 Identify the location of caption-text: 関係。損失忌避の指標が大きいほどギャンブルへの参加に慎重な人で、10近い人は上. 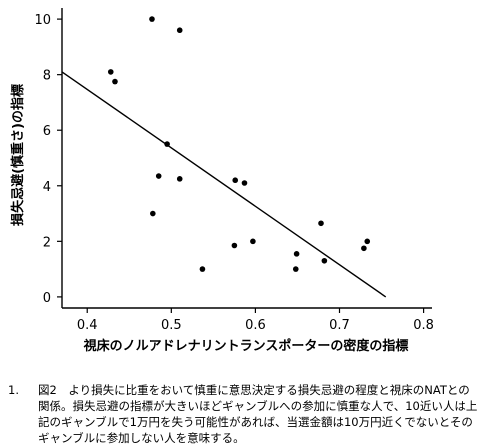
(258, 406).